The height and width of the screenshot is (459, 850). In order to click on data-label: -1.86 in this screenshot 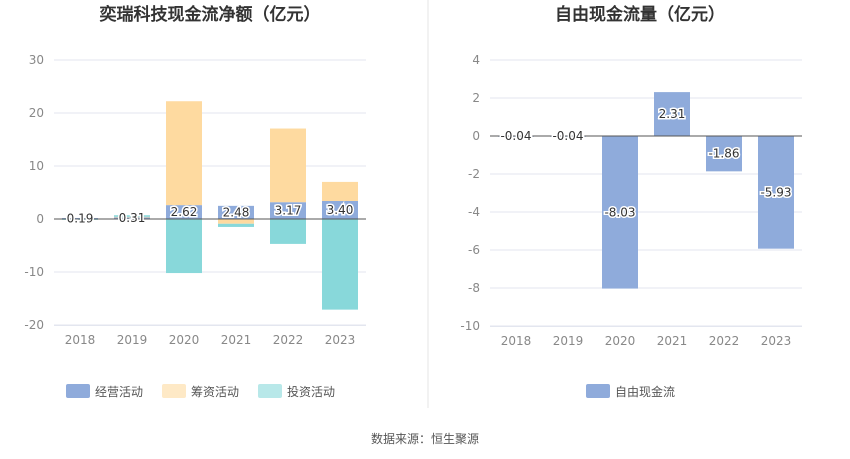, I will do `click(723, 154)`.